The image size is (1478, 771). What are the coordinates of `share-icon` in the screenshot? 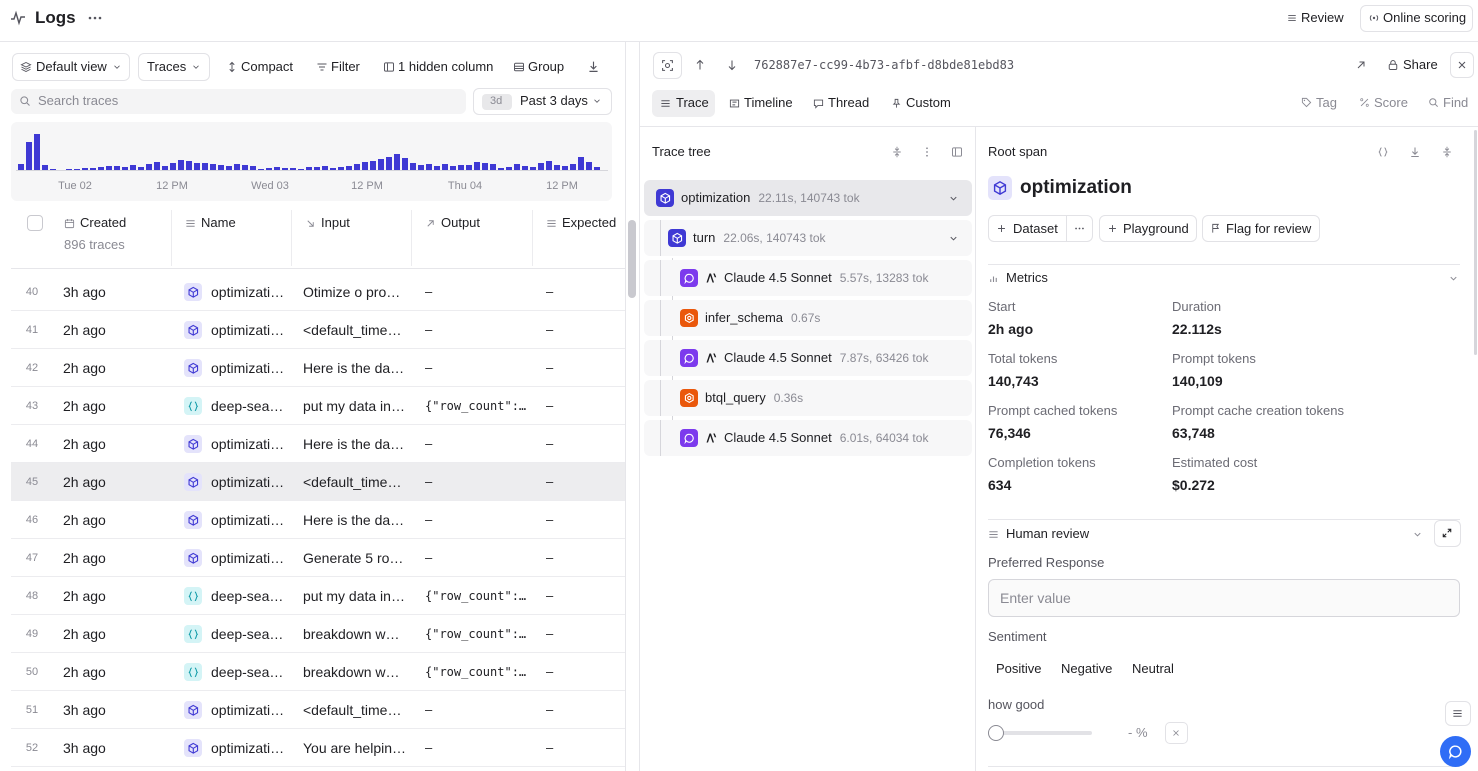 It's located at (1393, 65).